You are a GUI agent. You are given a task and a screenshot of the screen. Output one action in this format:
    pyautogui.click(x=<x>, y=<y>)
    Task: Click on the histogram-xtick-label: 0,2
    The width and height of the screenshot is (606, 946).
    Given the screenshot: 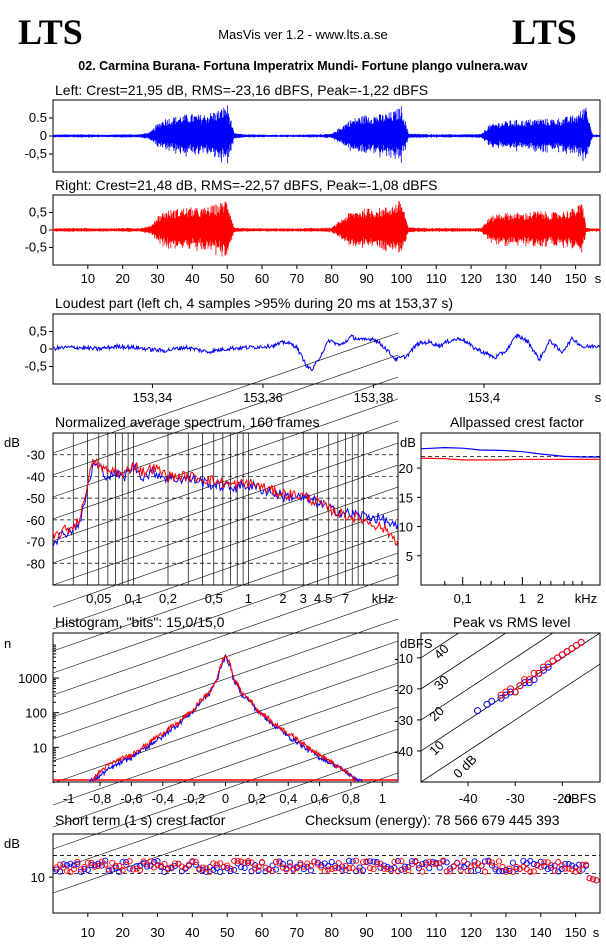 What is the action you would take?
    pyautogui.click(x=257, y=798)
    